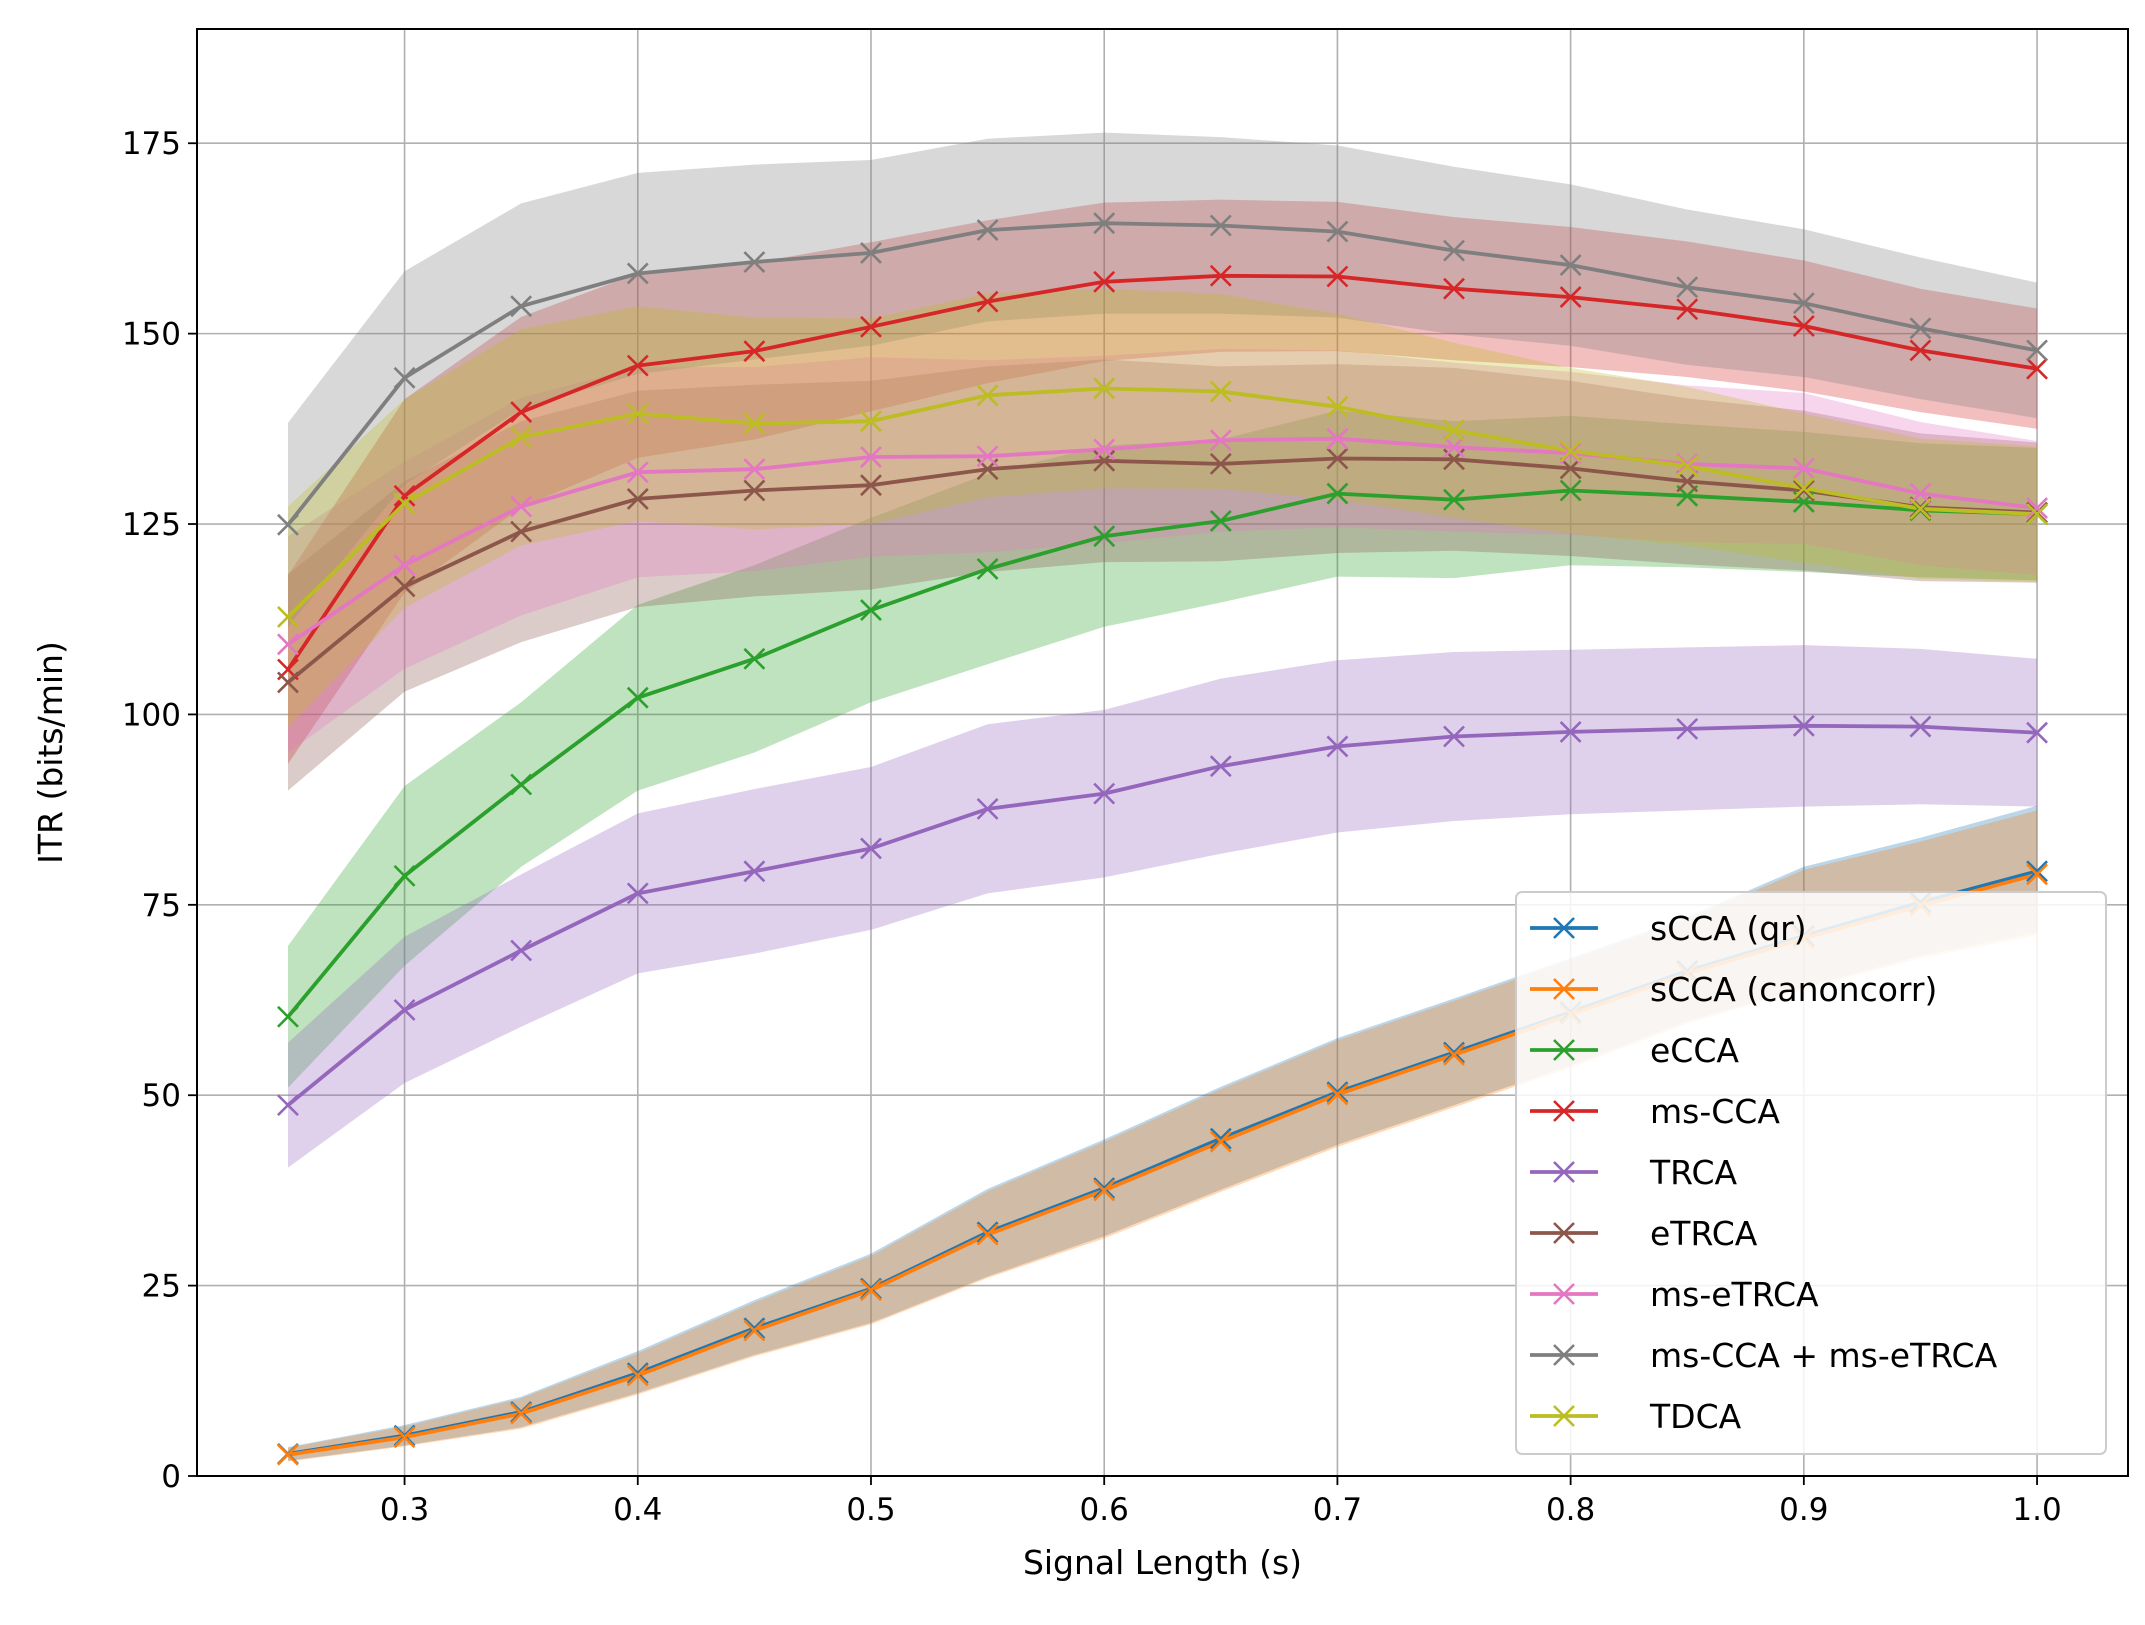 Image resolution: width=2145 pixels, height=1625 pixels. I want to click on legend-label: ms-eTRCA, so click(1734, 1294).